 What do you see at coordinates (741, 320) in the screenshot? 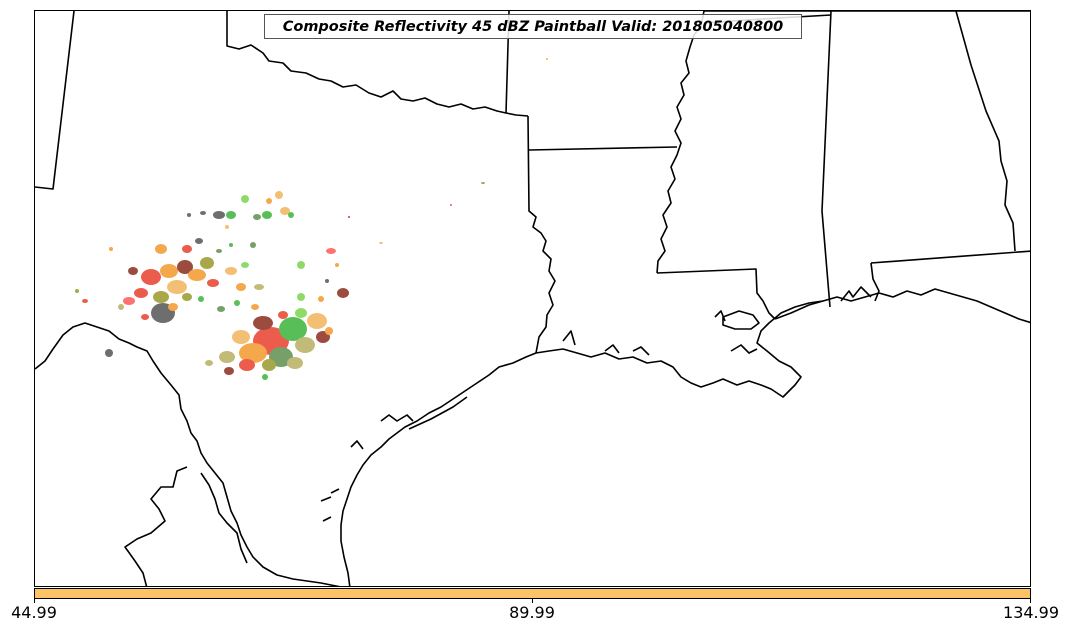
I see `la-lake` at bounding box center [741, 320].